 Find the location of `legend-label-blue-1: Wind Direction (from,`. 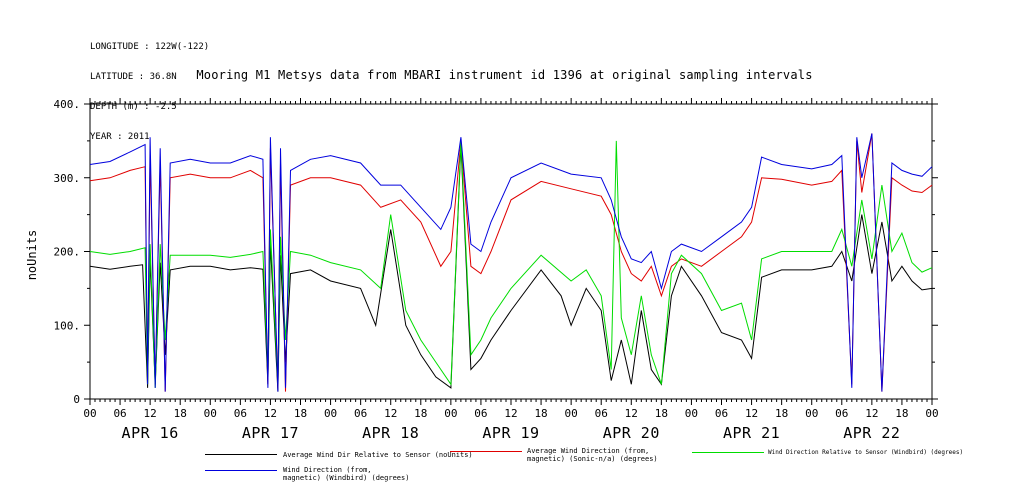

legend-label-blue-1: Wind Direction (from, is located at coordinates (327, 470).